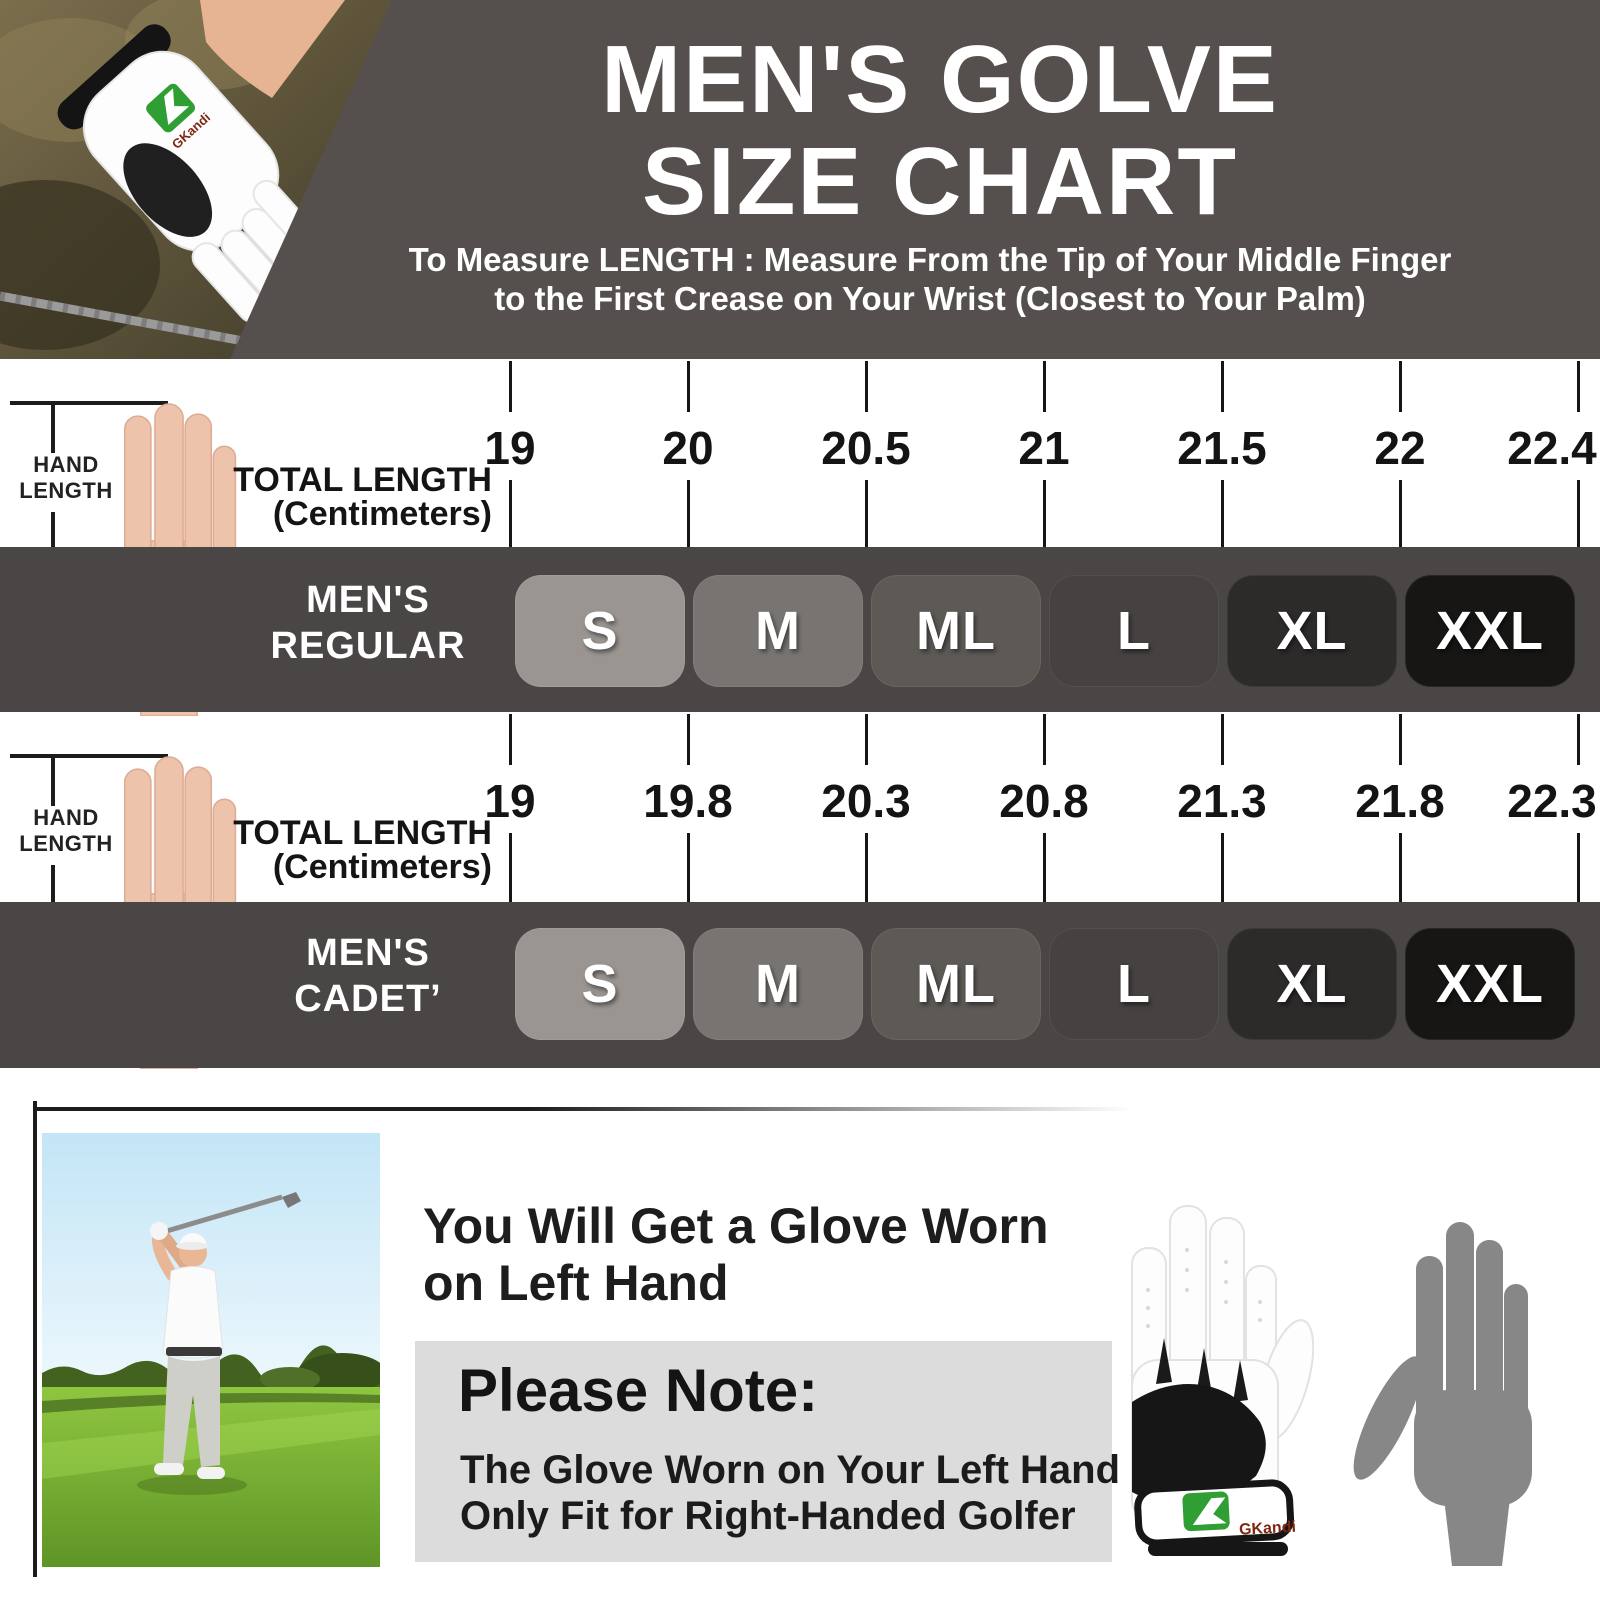 This screenshot has width=1600, height=1600. Describe the element at coordinates (368, 999) in the screenshot. I see `row-label-line2: CADET’` at that location.